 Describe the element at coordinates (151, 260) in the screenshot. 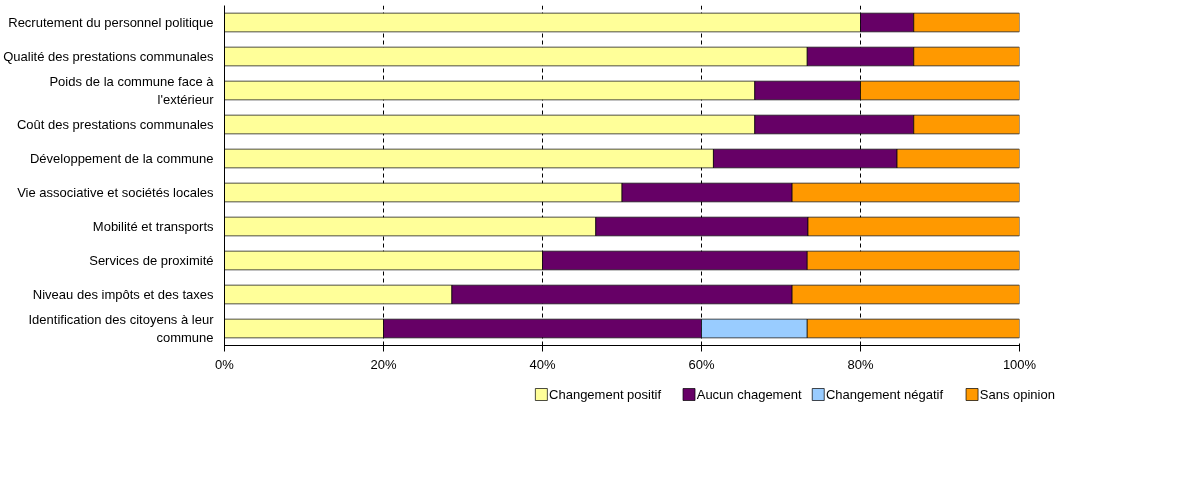

I see `y-tick-label: Services de proximité` at that location.